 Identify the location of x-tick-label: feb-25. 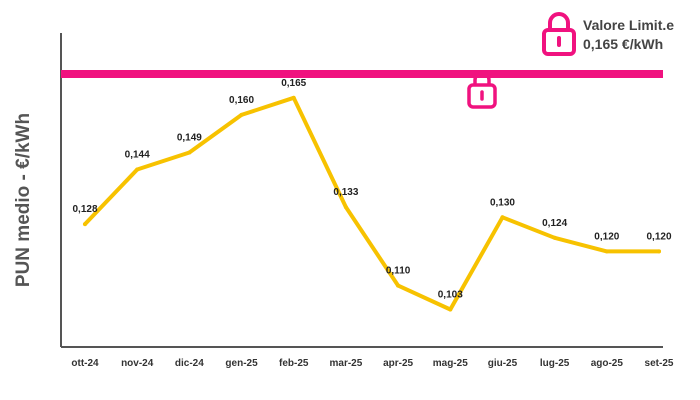
(294, 363).